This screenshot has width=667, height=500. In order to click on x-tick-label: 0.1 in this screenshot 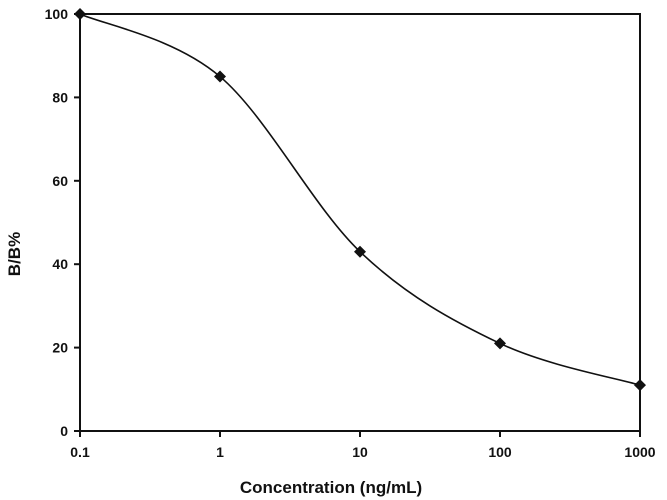, I will do `click(80, 452)`.